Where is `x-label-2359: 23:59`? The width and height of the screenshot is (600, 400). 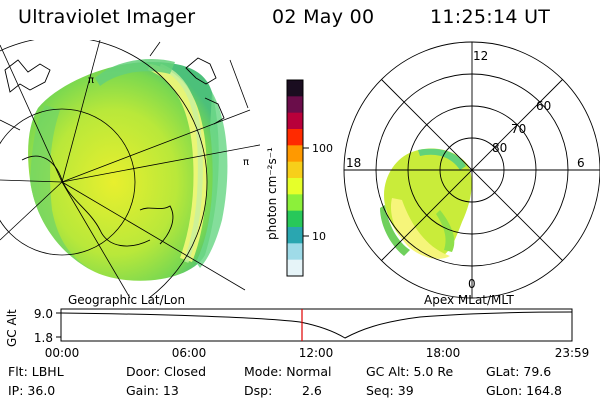 x-label-2359: 23:59 is located at coordinates (572, 353).